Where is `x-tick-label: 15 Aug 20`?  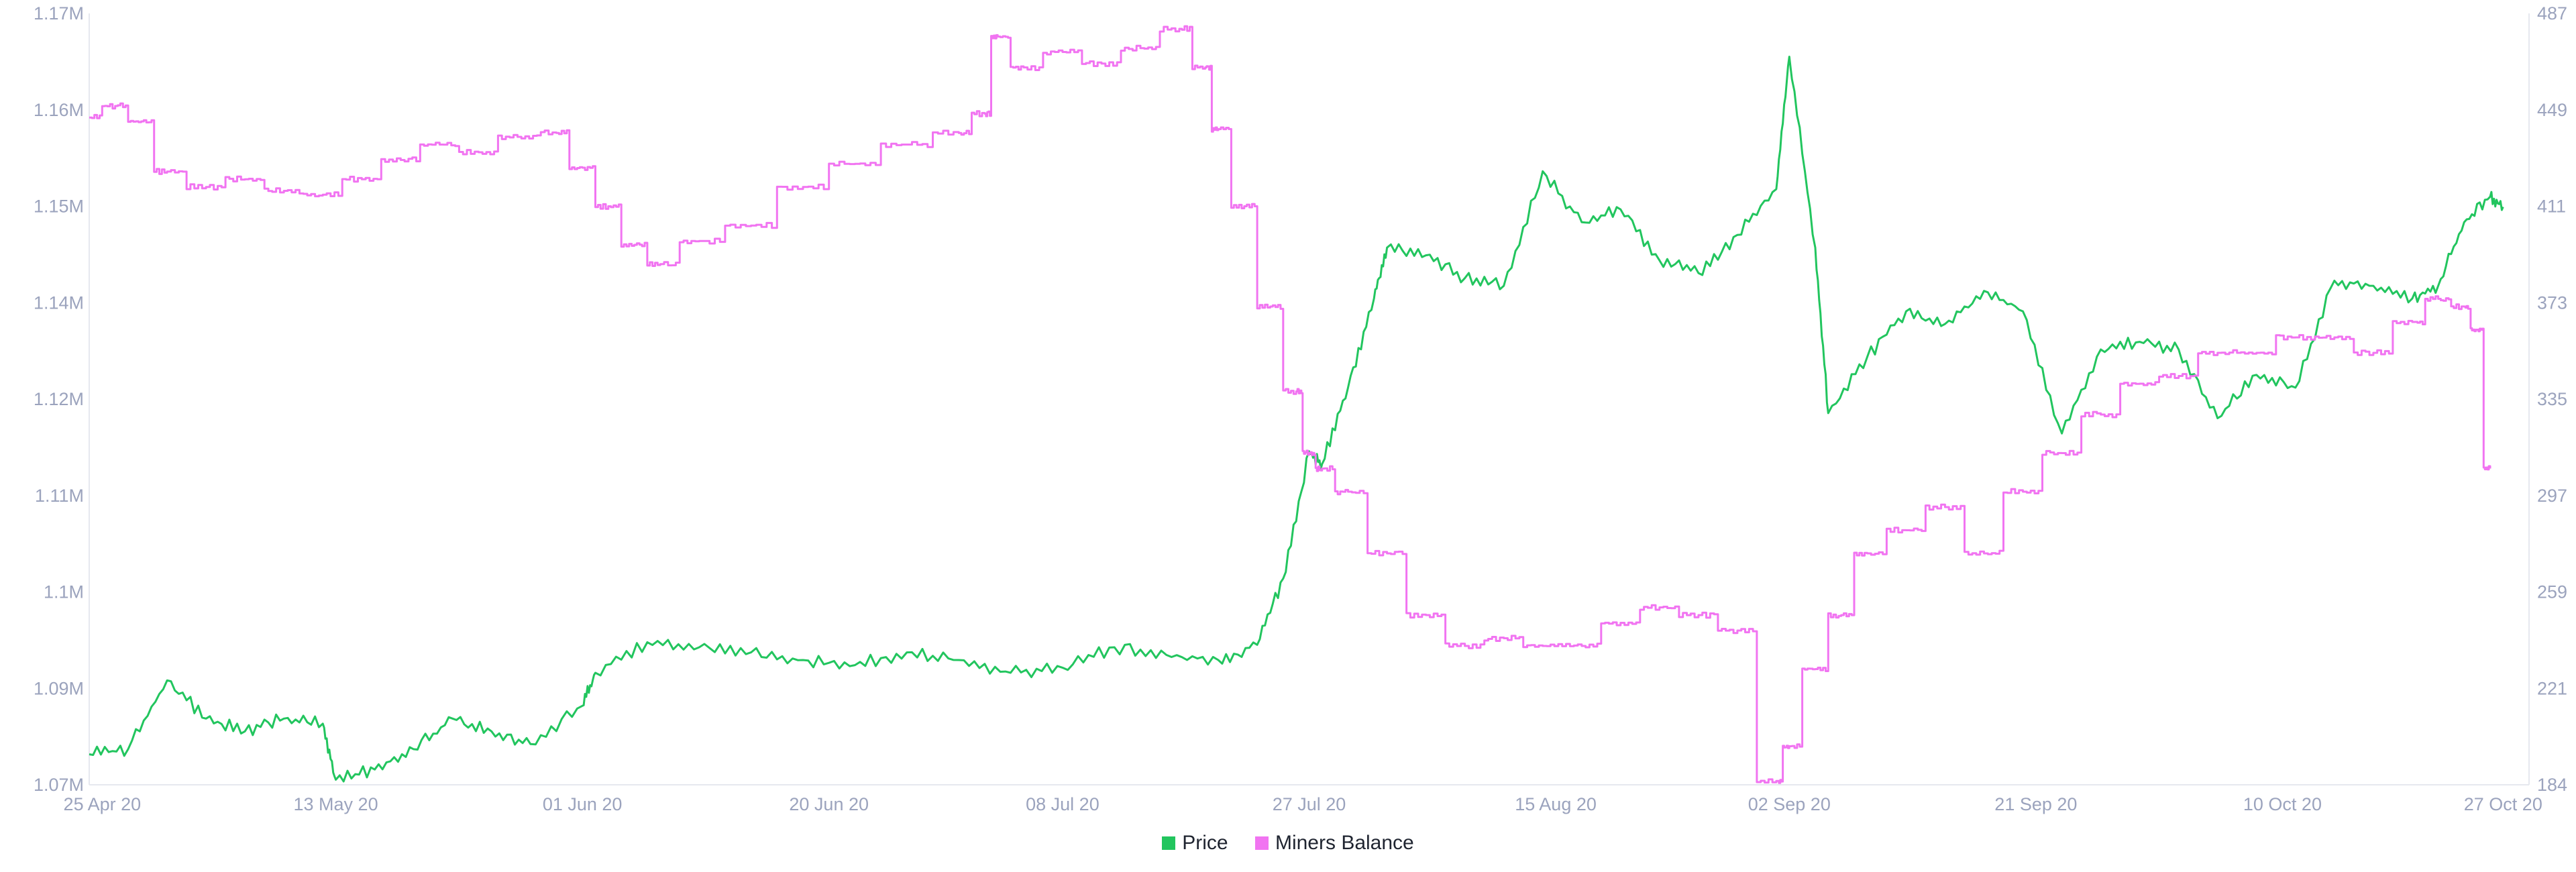 x-tick-label: 15 Aug 20 is located at coordinates (1556, 804).